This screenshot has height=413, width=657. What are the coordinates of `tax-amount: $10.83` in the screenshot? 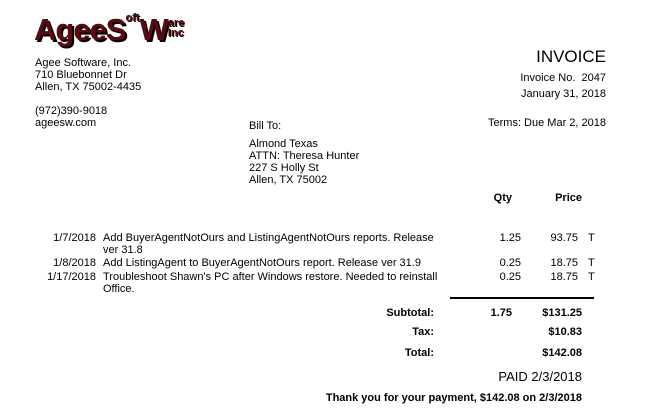 It's located at (565, 332).